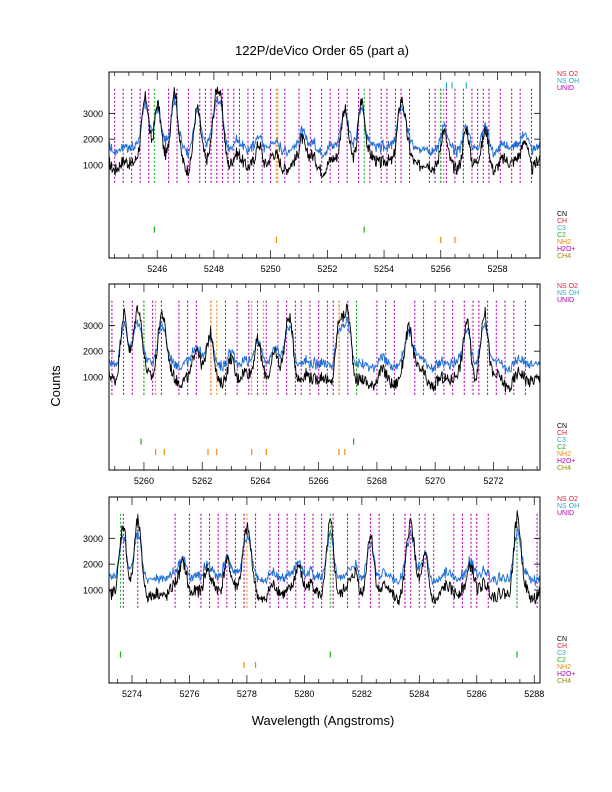 The width and height of the screenshot is (612, 792). What do you see at coordinates (435, 481) in the screenshot?
I see `x-tick-label: 5270` at bounding box center [435, 481].